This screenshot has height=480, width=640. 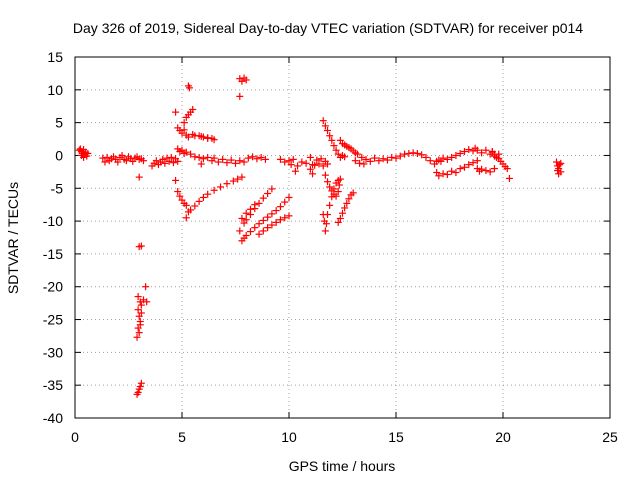 What do you see at coordinates (59, 123) in the screenshot?
I see `y-tick-label: 5` at bounding box center [59, 123].